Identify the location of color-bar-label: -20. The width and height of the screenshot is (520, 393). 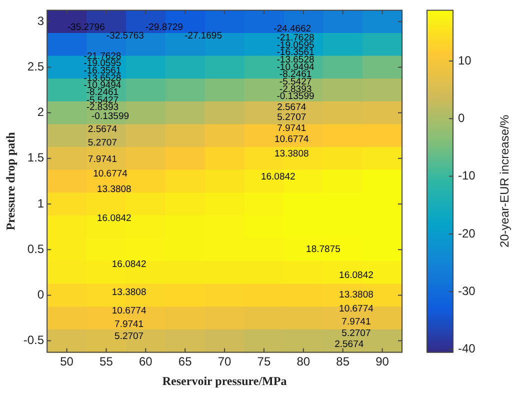
(467, 233).